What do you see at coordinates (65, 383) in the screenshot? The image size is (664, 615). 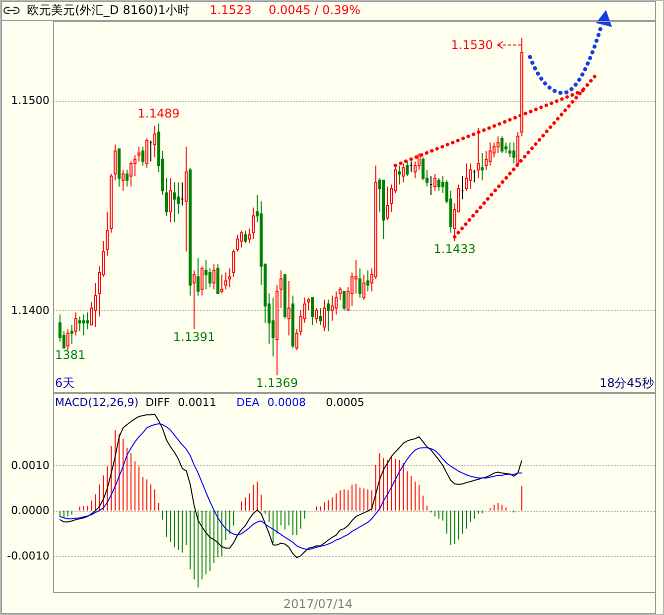 I see `annotation: 6天` at bounding box center [65, 383].